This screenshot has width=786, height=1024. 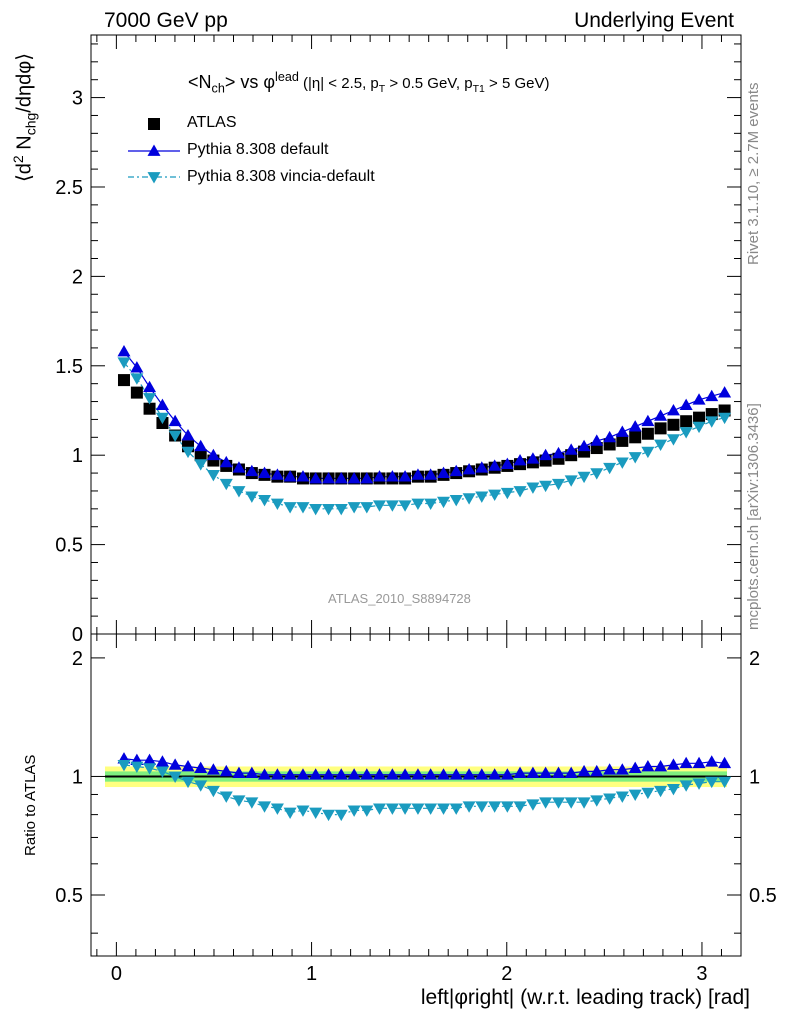 I want to click on ylabel-two: 2, so click(x=18, y=159).